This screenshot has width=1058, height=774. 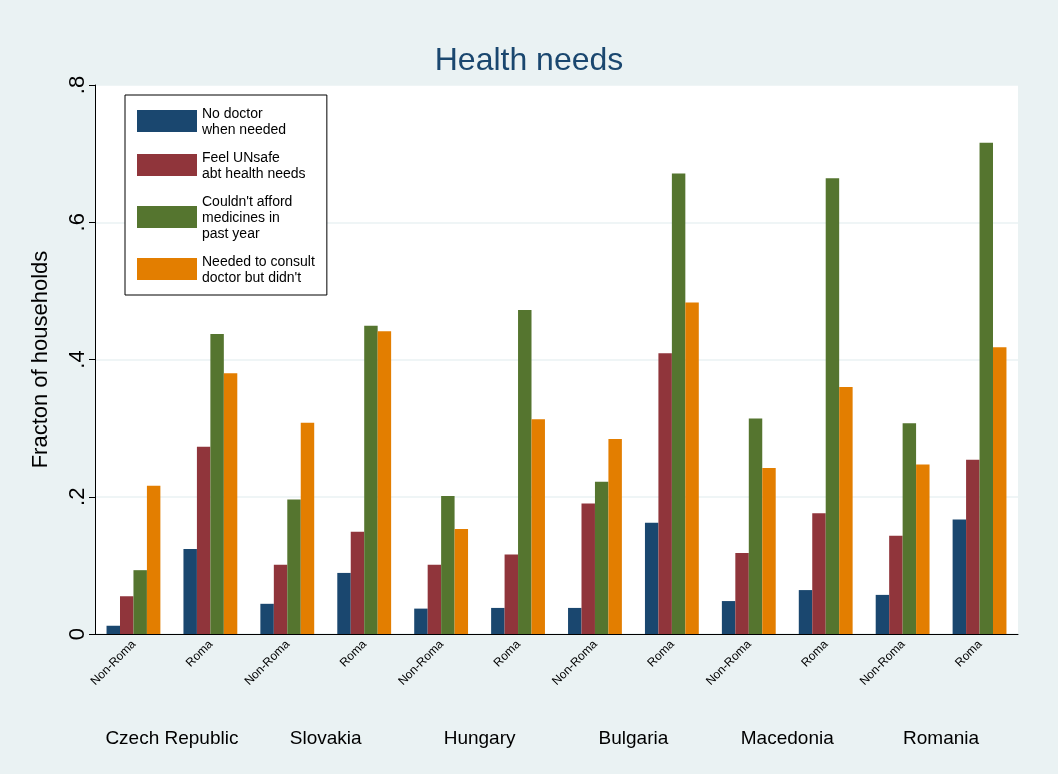 I want to click on chart-title: Health needs, so click(x=529, y=59).